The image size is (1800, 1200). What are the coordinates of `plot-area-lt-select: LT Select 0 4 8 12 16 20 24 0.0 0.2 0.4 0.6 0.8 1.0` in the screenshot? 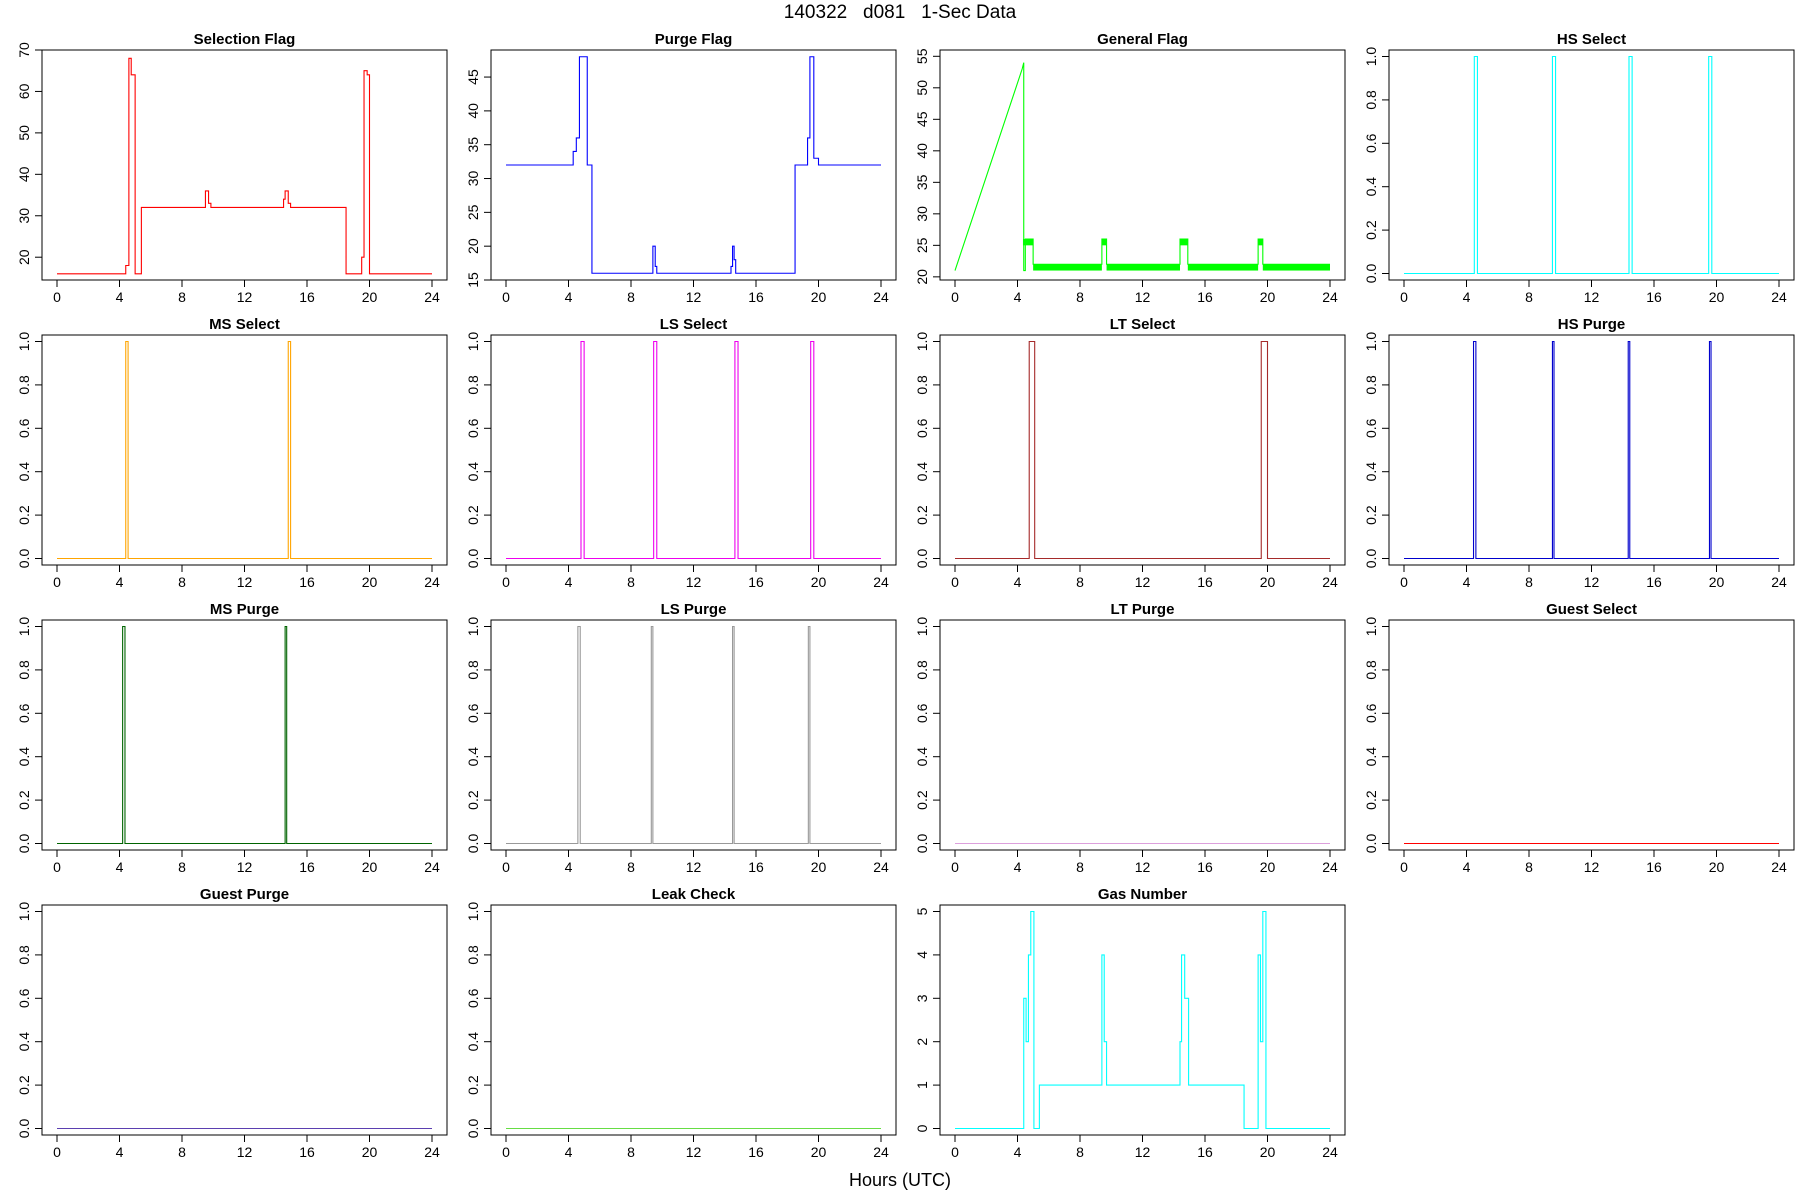 It's located at (1130, 453).